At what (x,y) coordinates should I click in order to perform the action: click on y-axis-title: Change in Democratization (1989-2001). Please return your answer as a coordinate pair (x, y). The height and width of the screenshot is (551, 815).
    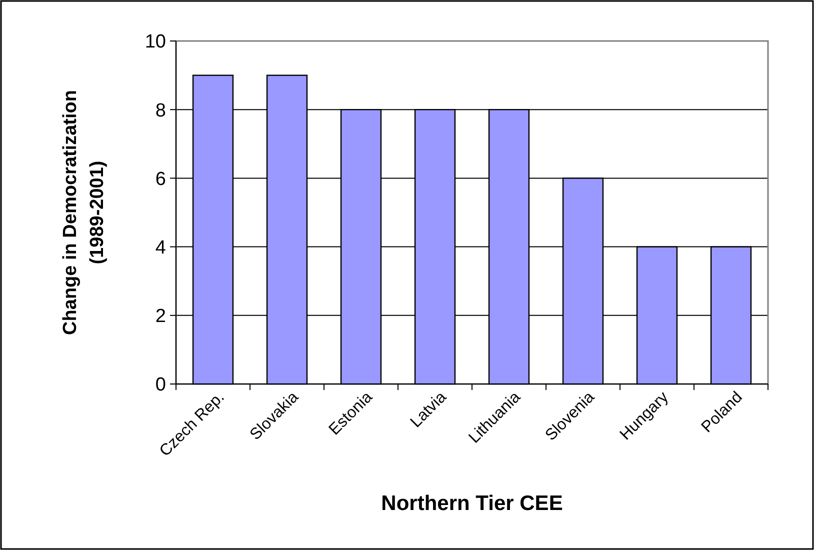
    Looking at the image, I should click on (84, 212).